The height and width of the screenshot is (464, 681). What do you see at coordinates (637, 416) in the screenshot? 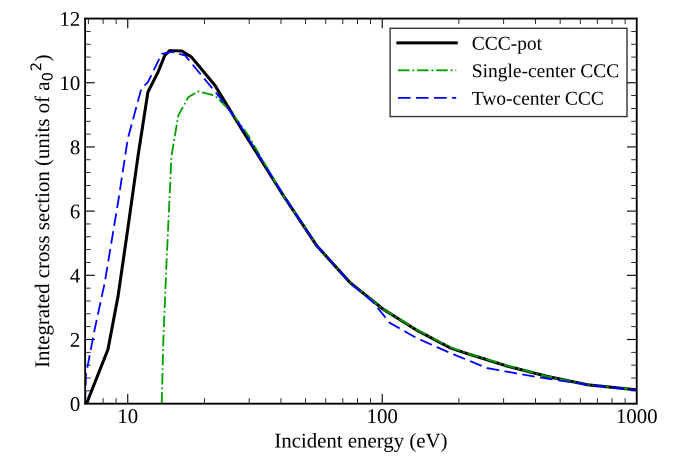
I see `x-tick-label: 1000` at bounding box center [637, 416].